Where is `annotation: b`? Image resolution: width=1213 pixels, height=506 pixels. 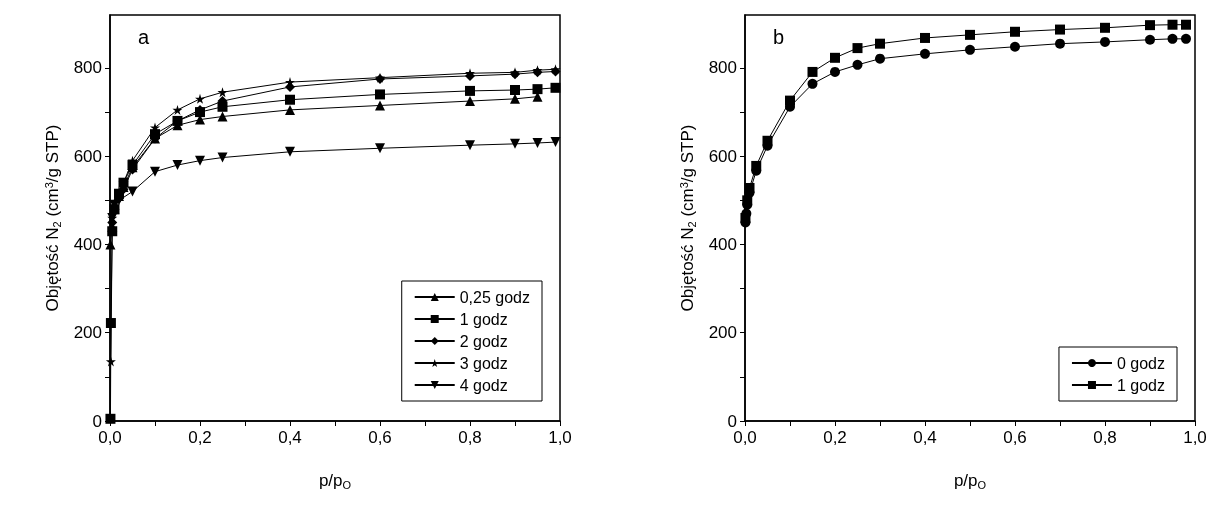 annotation: b is located at coordinates (779, 37).